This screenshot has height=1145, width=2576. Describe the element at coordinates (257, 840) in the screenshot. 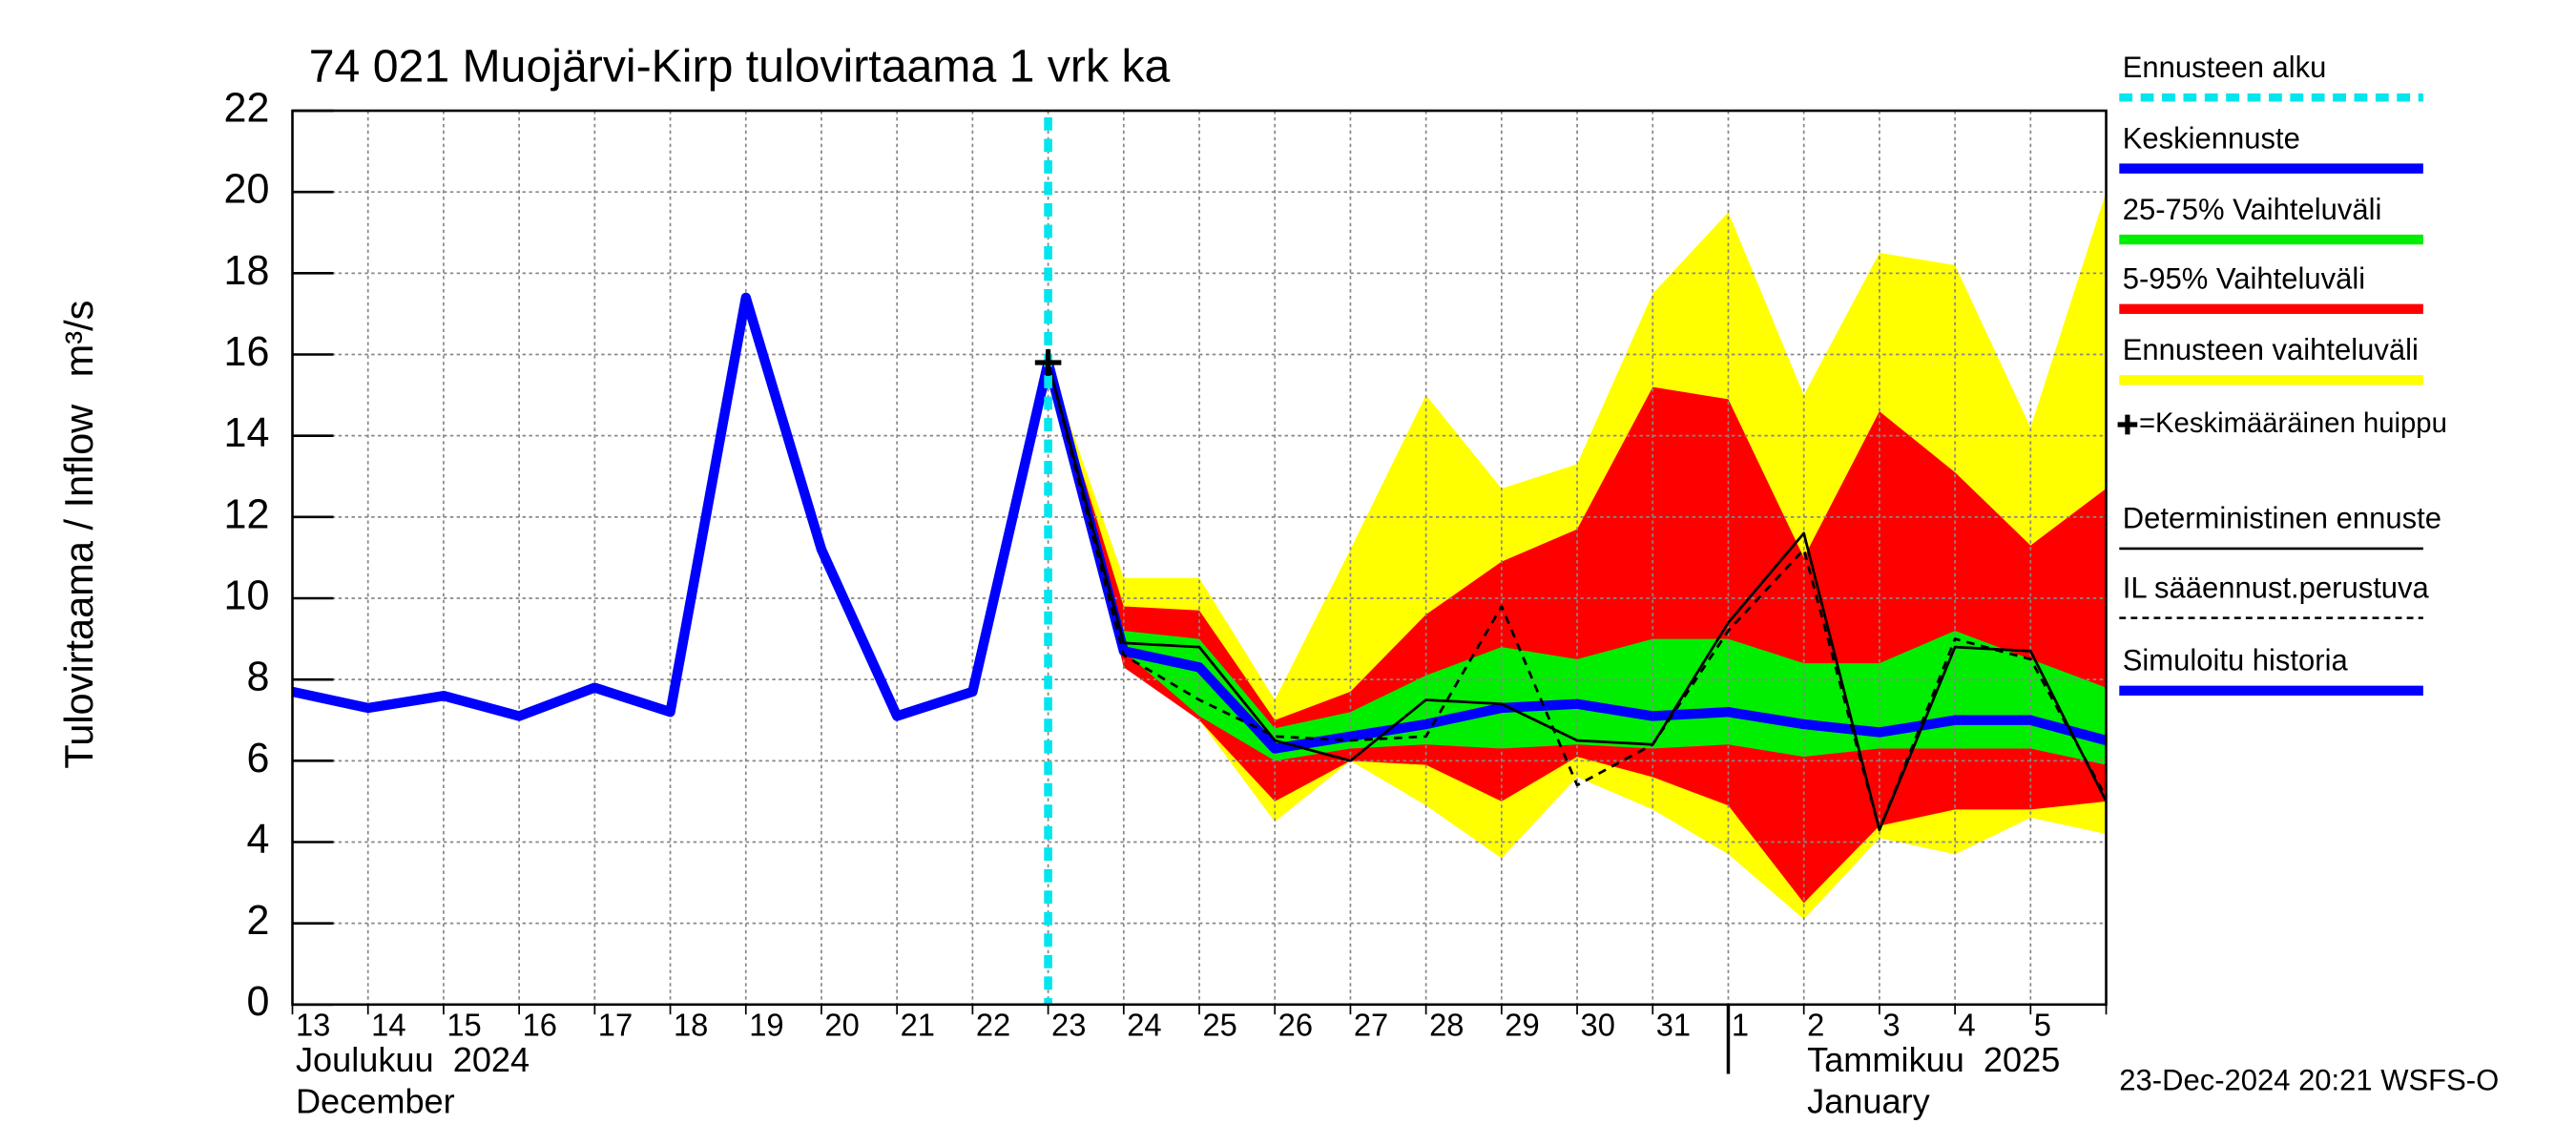

I see `y-tick-label: 4` at that location.